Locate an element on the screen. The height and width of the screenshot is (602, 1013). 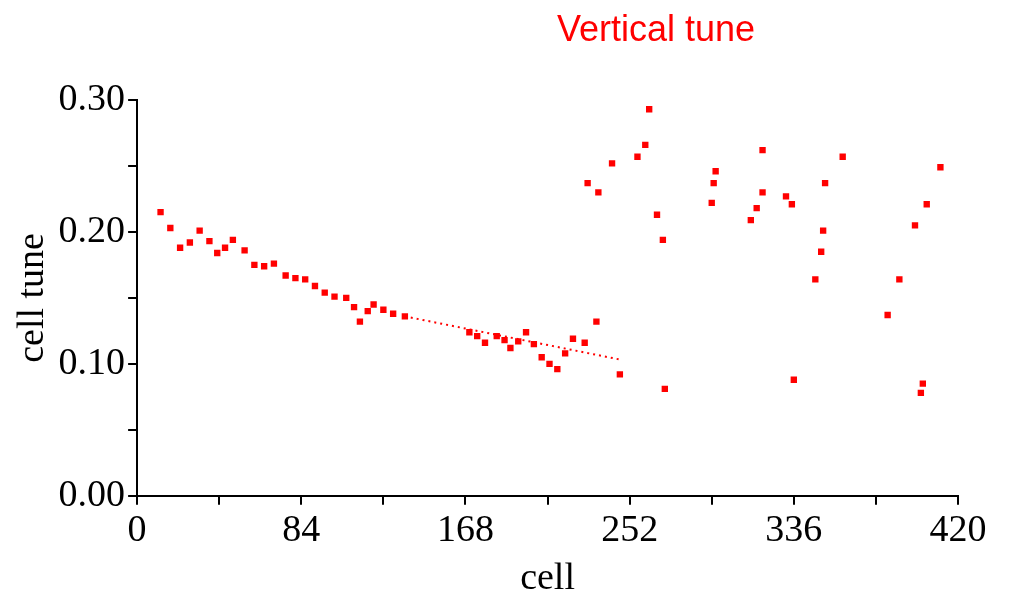
y-tick-label: 0.30 is located at coordinates (92, 96).